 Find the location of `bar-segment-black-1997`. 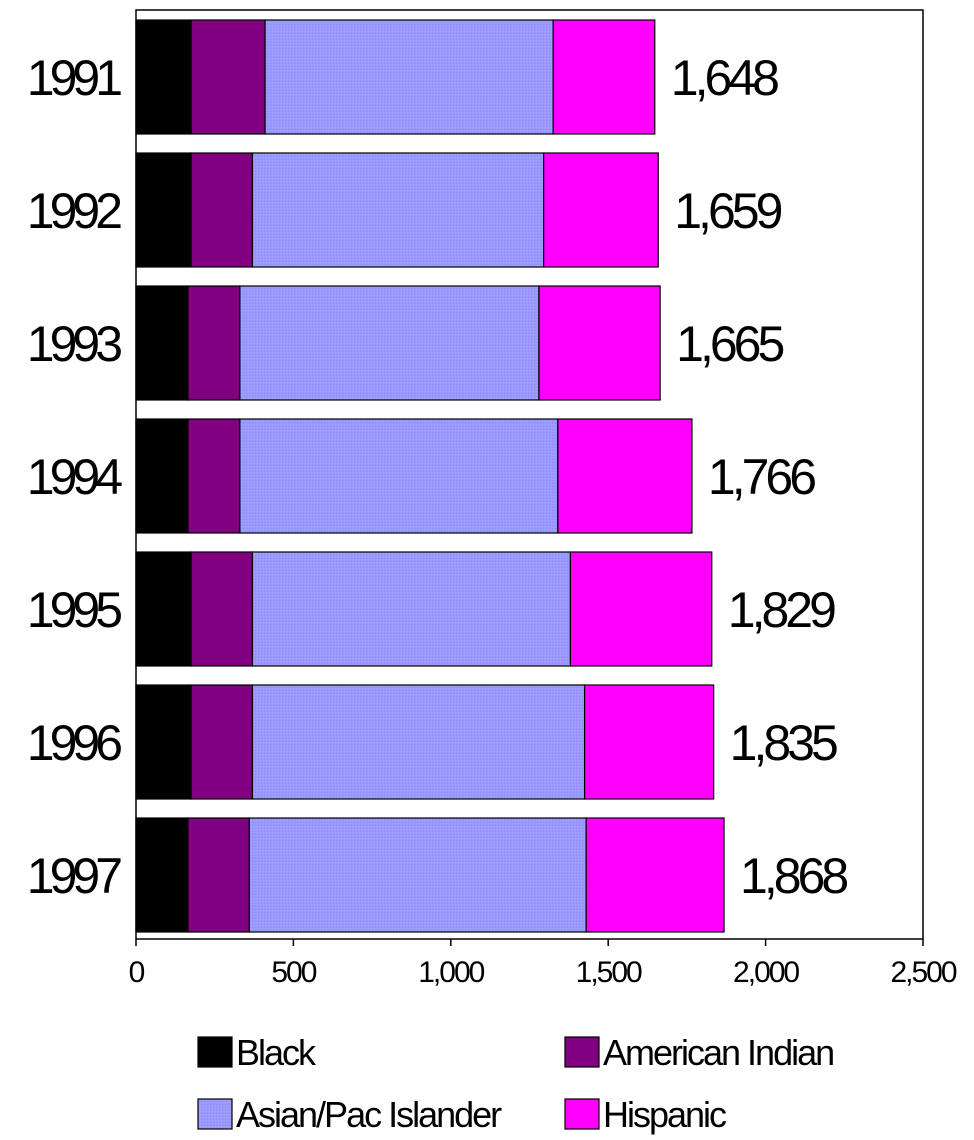

bar-segment-black-1997 is located at coordinates (162, 875).